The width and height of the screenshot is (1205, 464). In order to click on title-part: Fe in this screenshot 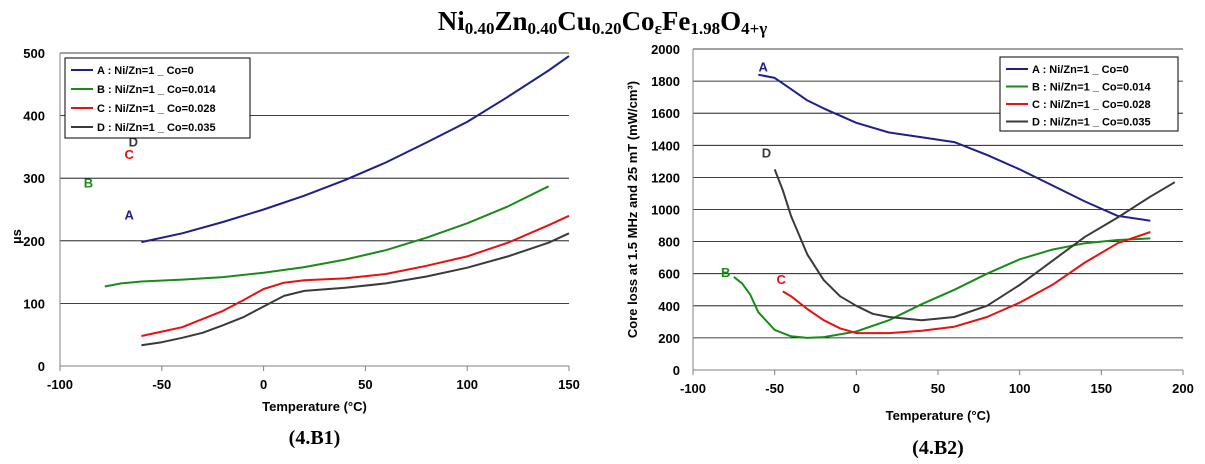, I will do `click(676, 21)`.